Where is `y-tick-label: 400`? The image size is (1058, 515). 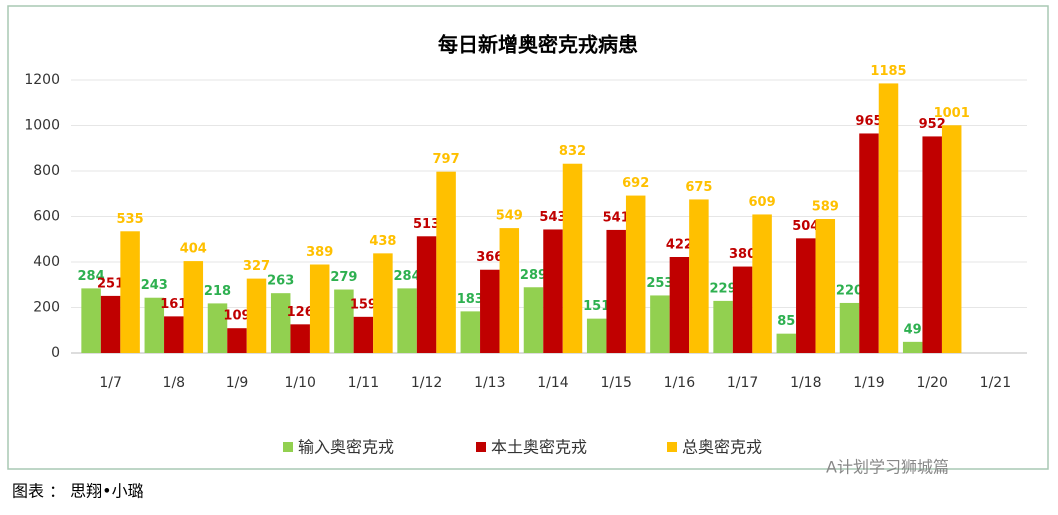 y-tick-label: 400 is located at coordinates (46, 262).